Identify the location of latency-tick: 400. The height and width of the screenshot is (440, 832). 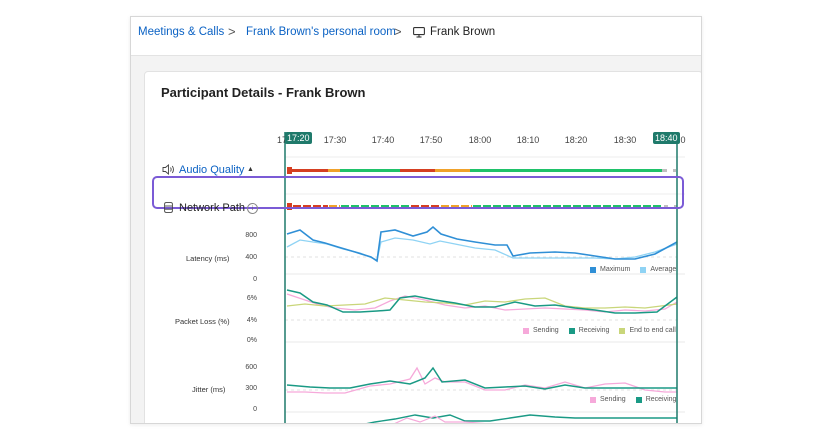
(251, 257).